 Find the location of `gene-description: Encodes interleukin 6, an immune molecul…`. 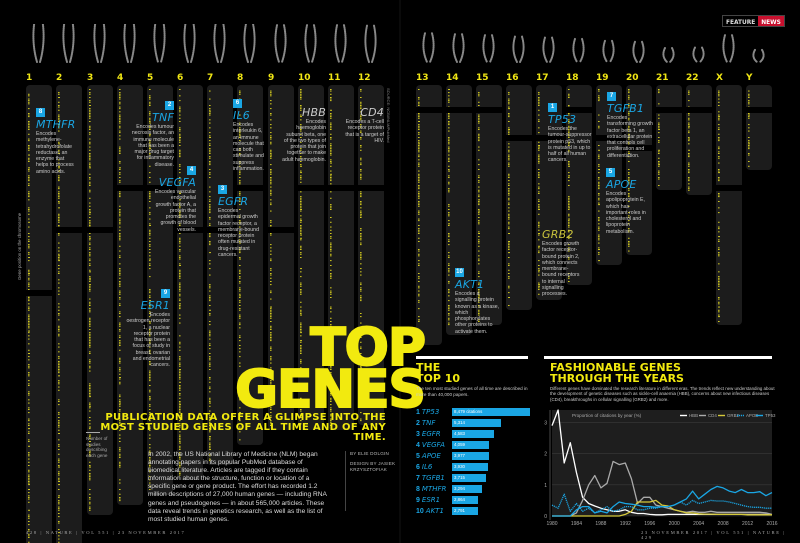

gene-description: Encodes interleukin 6, an immune molecul… is located at coordinates (248, 147).